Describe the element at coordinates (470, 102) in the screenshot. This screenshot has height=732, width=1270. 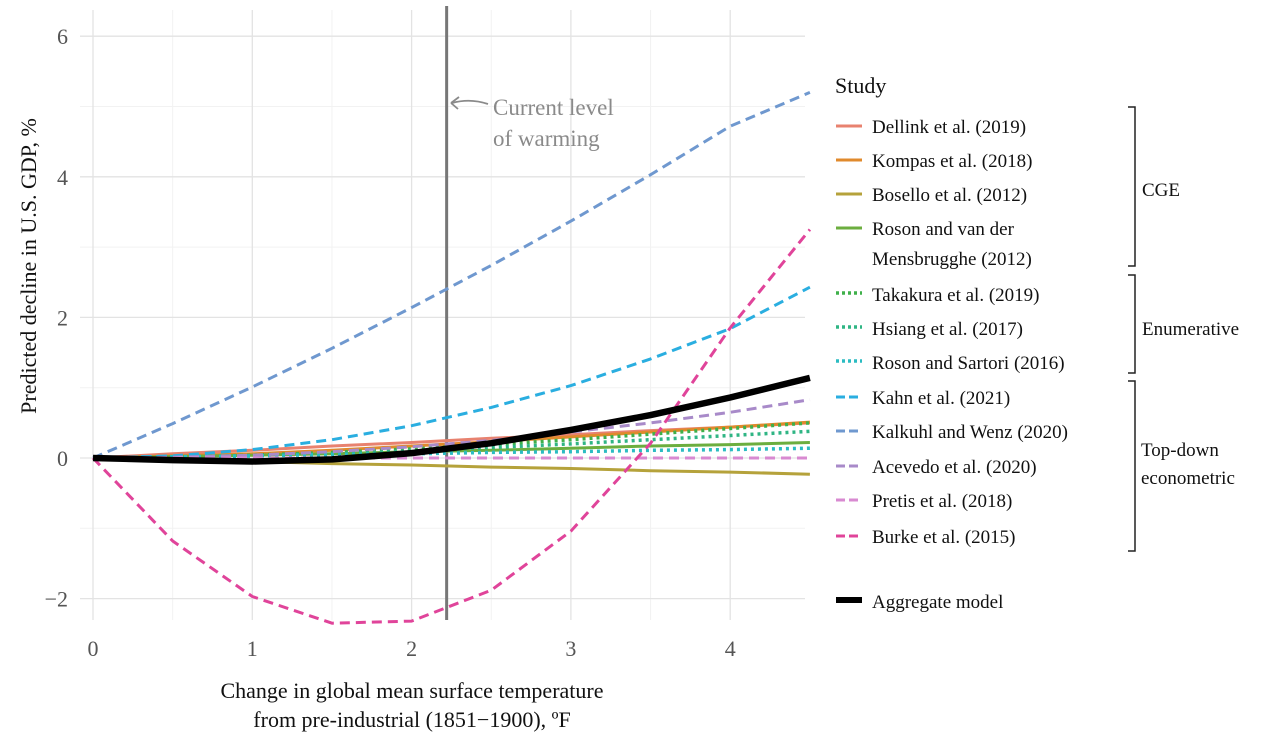
I see `annotation-arrow` at that location.